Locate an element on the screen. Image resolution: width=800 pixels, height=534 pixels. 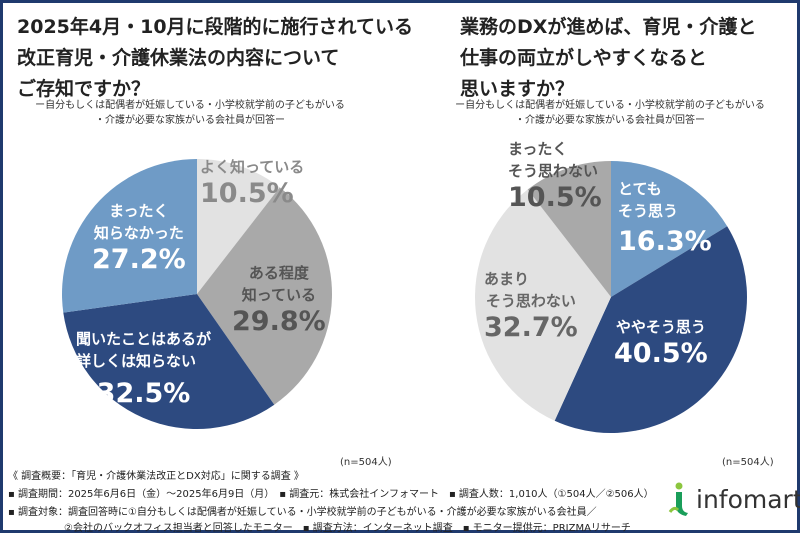
chart2-sample-size: (n=504人) is located at coordinates (748, 462).